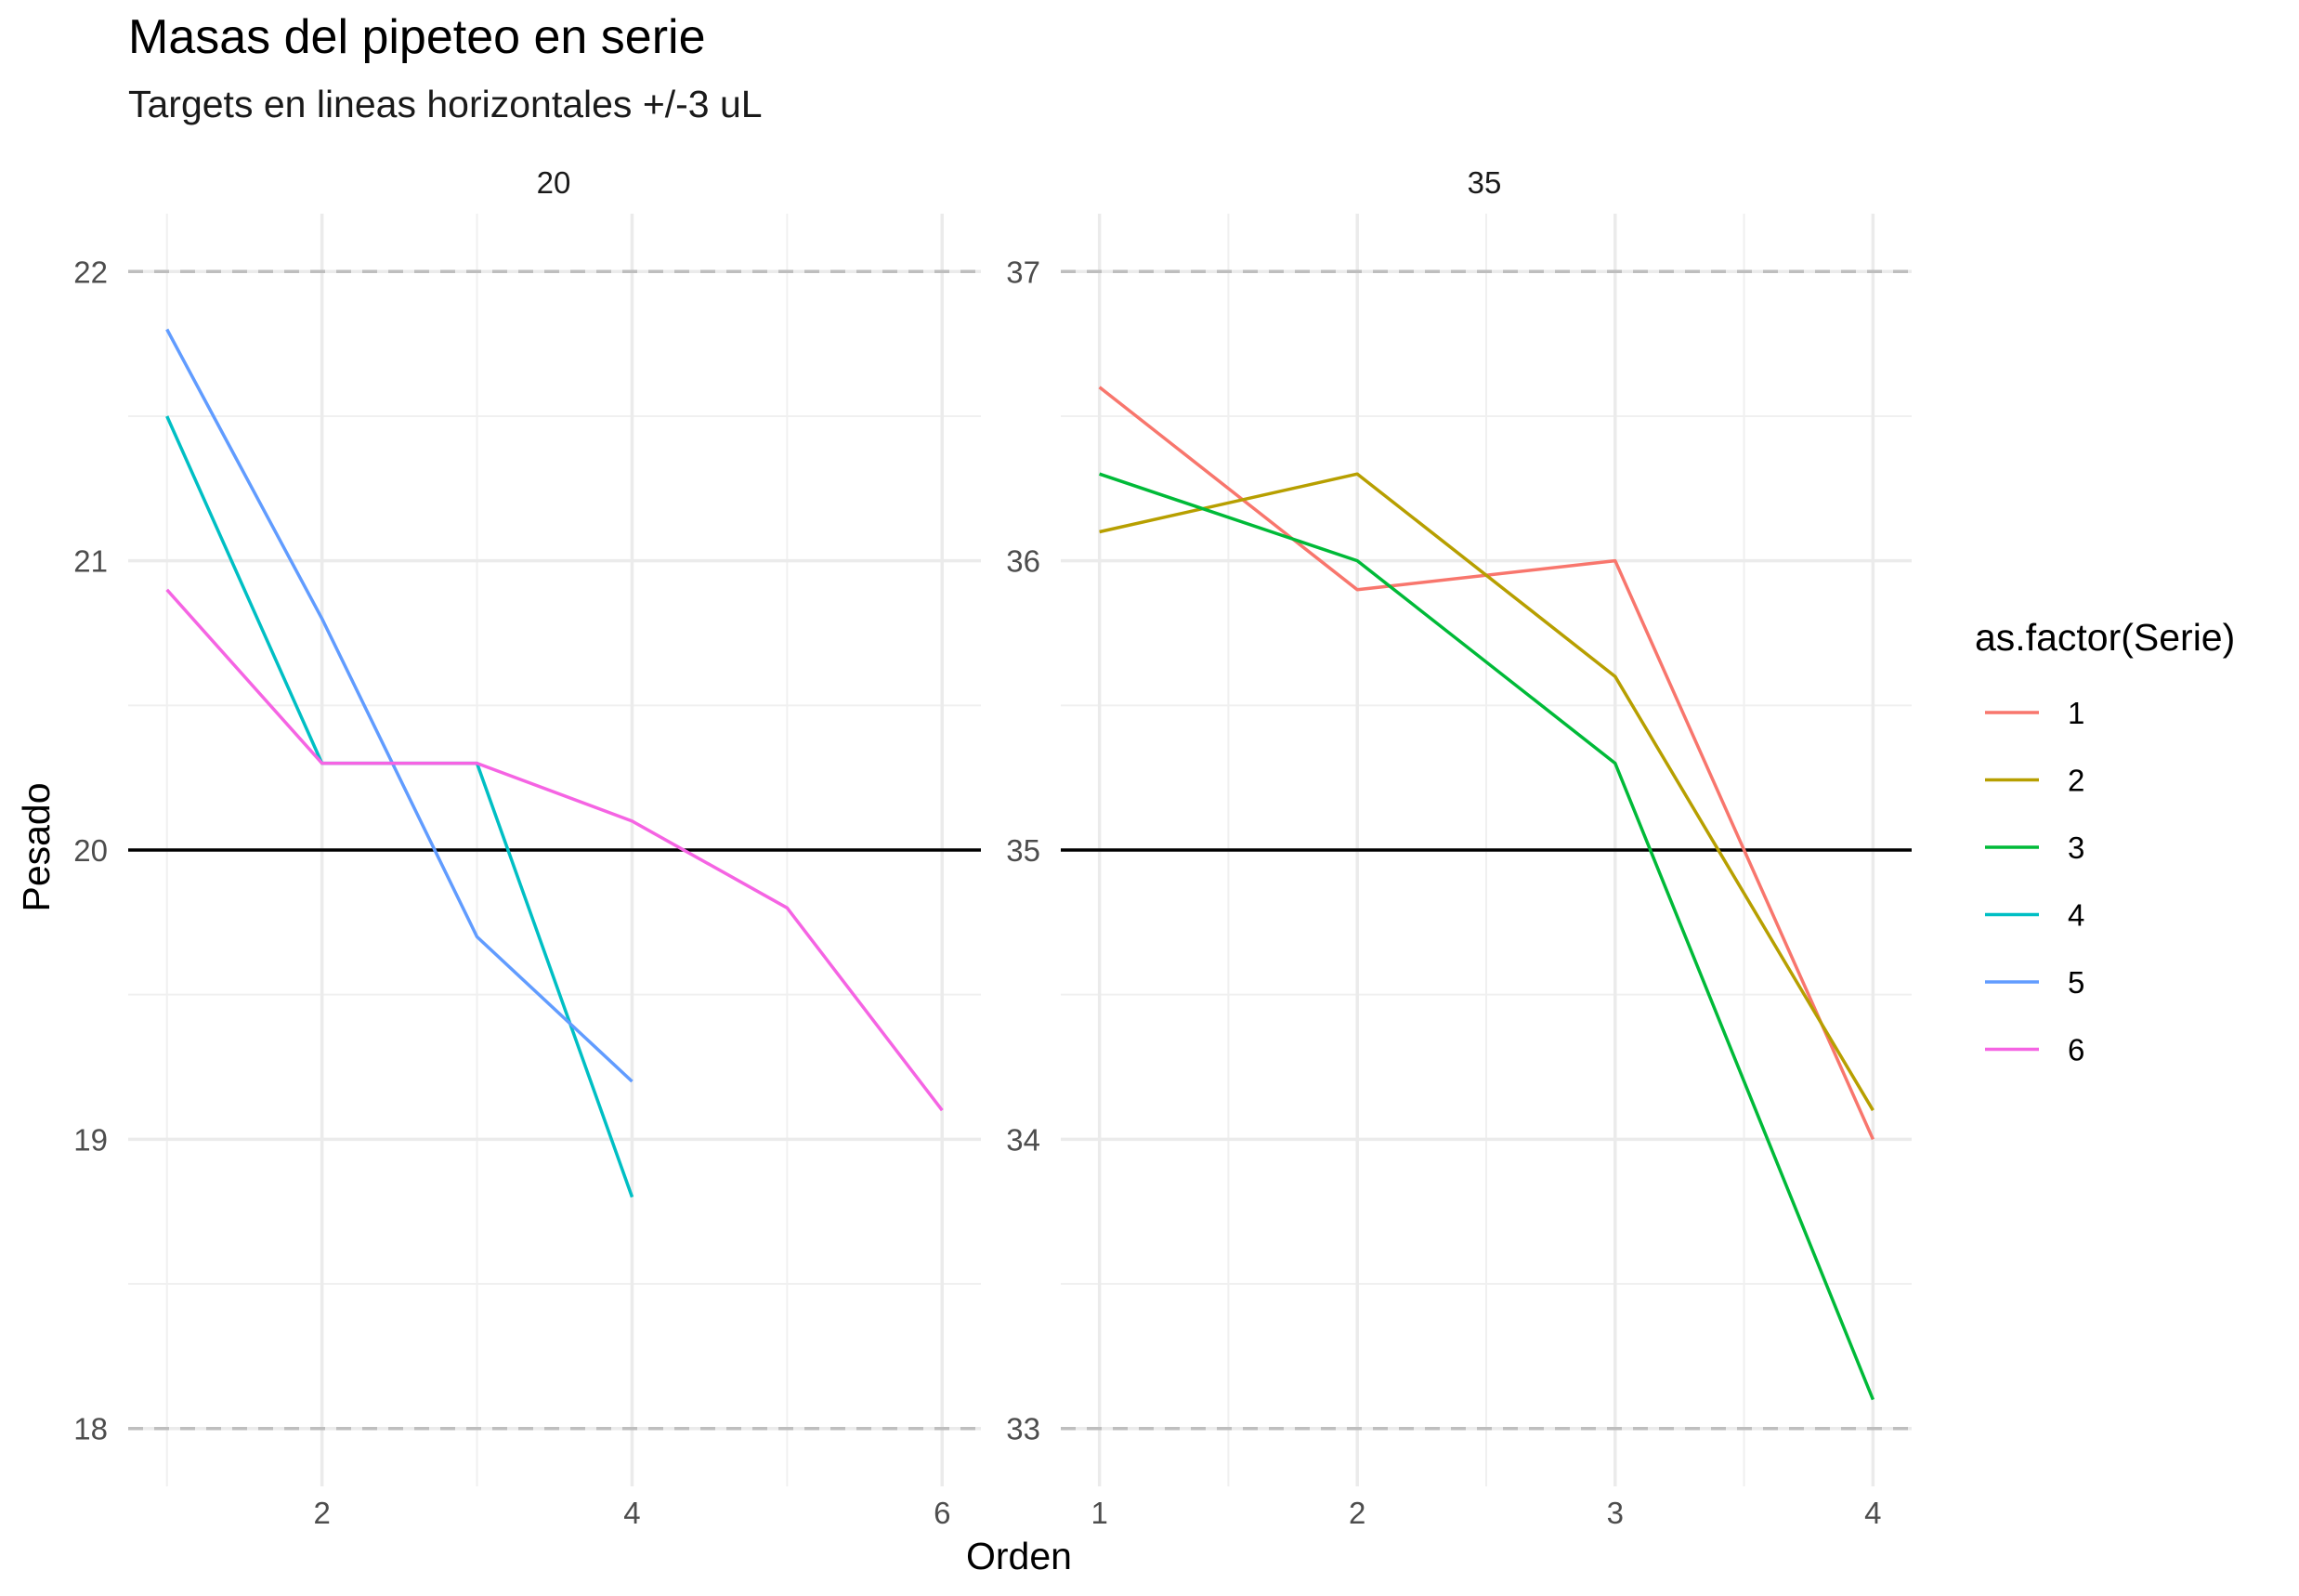 The image size is (2299, 1596). Describe the element at coordinates (1023, 561) in the screenshot. I see `y-tick-label: 36` at that location.